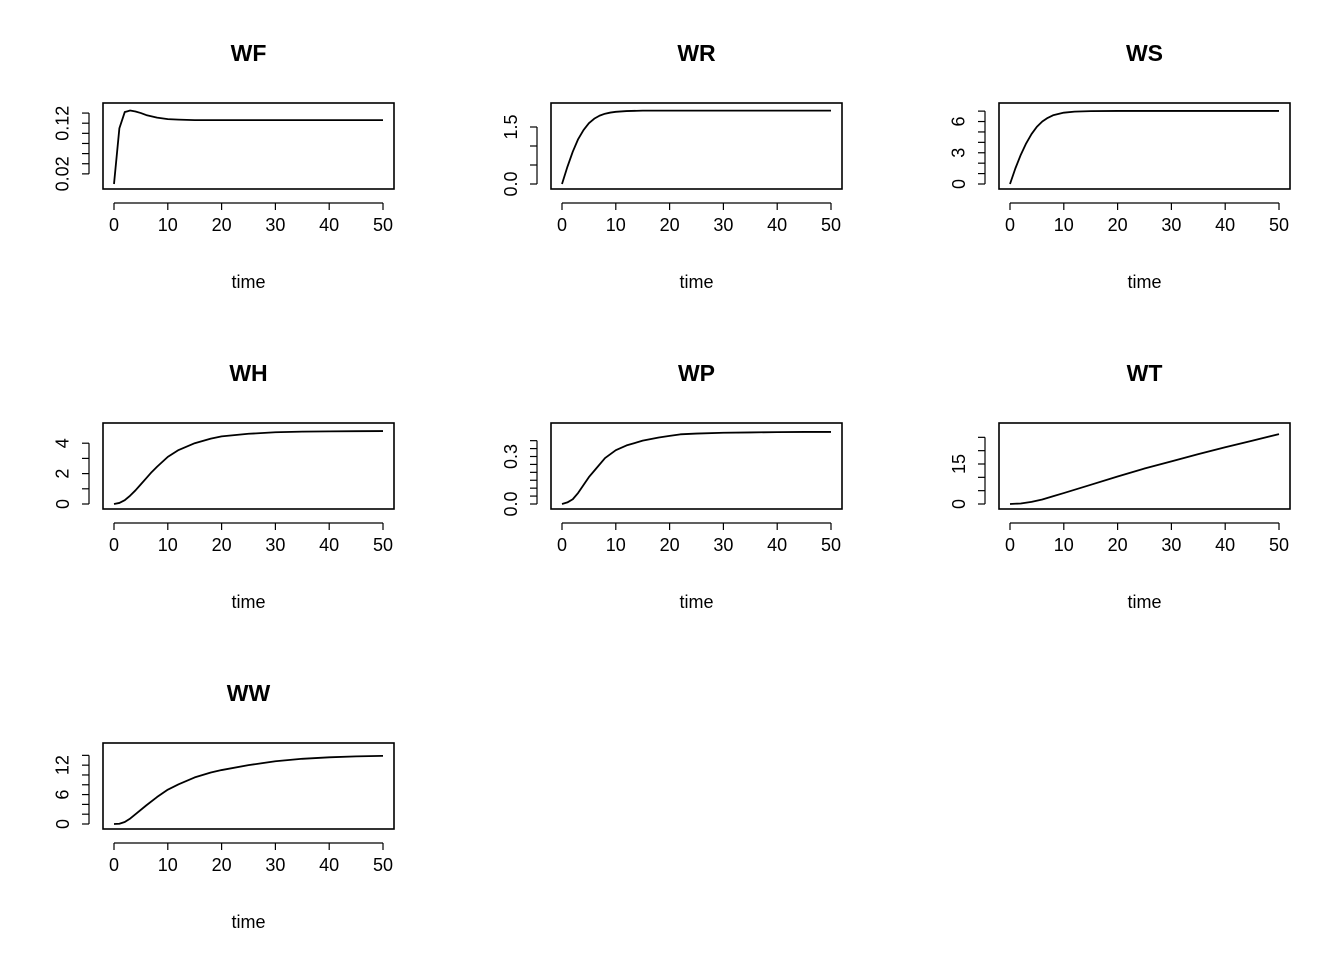 The image size is (1344, 960). Describe the element at coordinates (63, 474) in the screenshot. I see `y-tick-label: 2` at that location.